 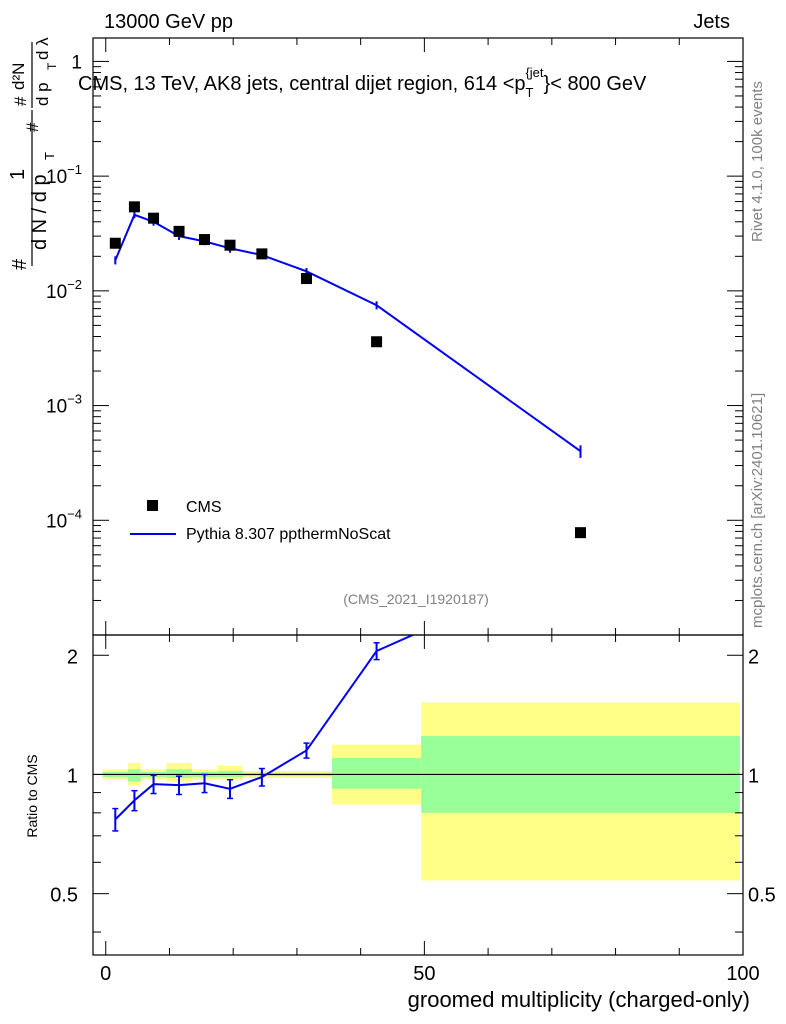 What do you see at coordinates (74, 169) in the screenshot?
I see `ytick-exp-1: −1` at bounding box center [74, 169].